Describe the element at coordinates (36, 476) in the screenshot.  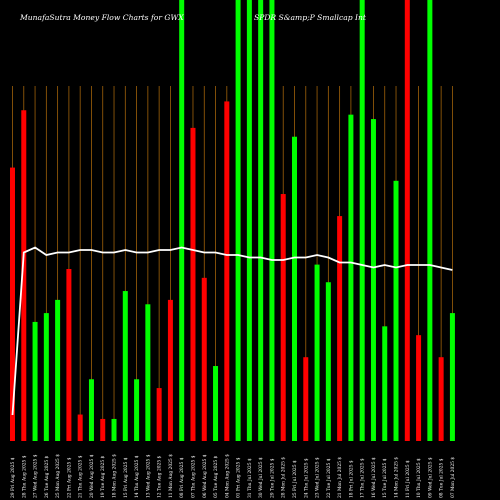
I see `x-tick-label: 27 Wed Aug 2025 $` at that location.